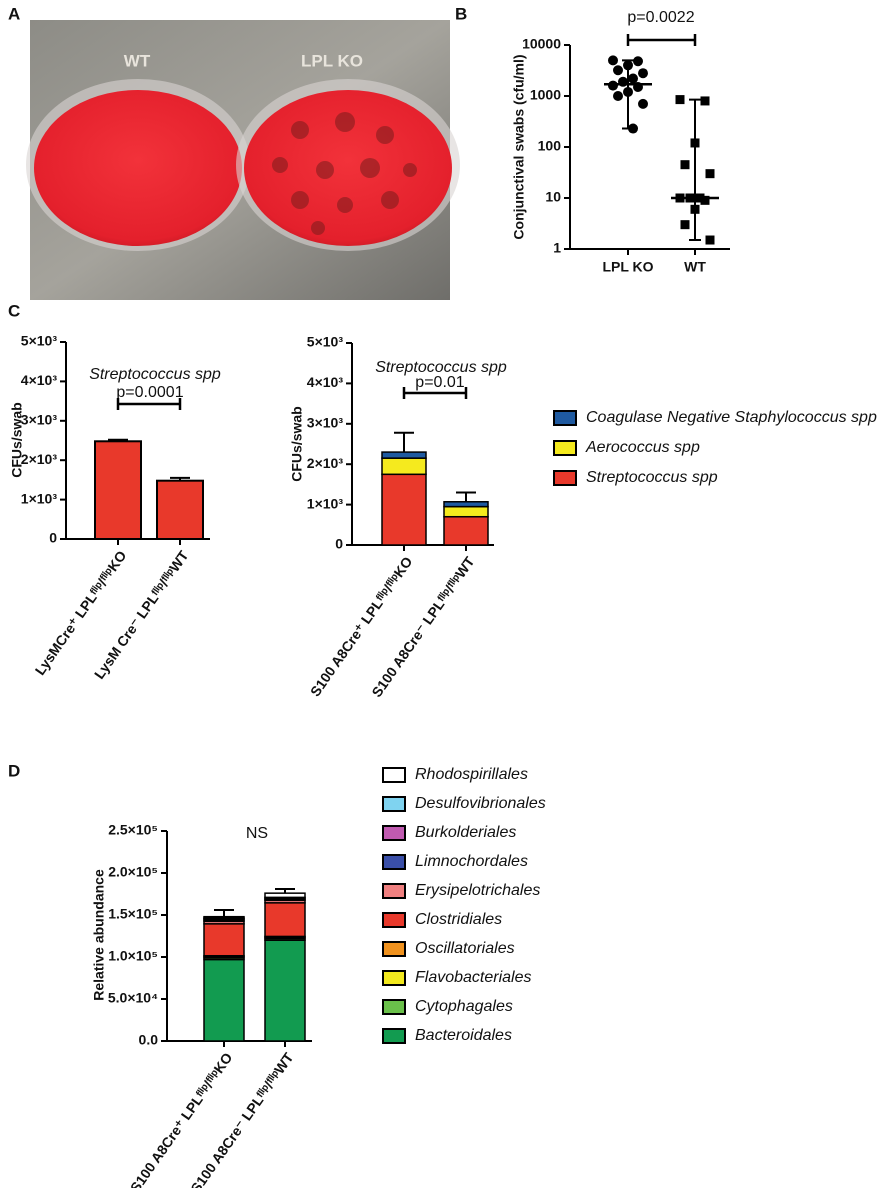  Describe the element at coordinates (477, 890) in the screenshot. I see `legend-label: Erysipelotrichales` at that location.